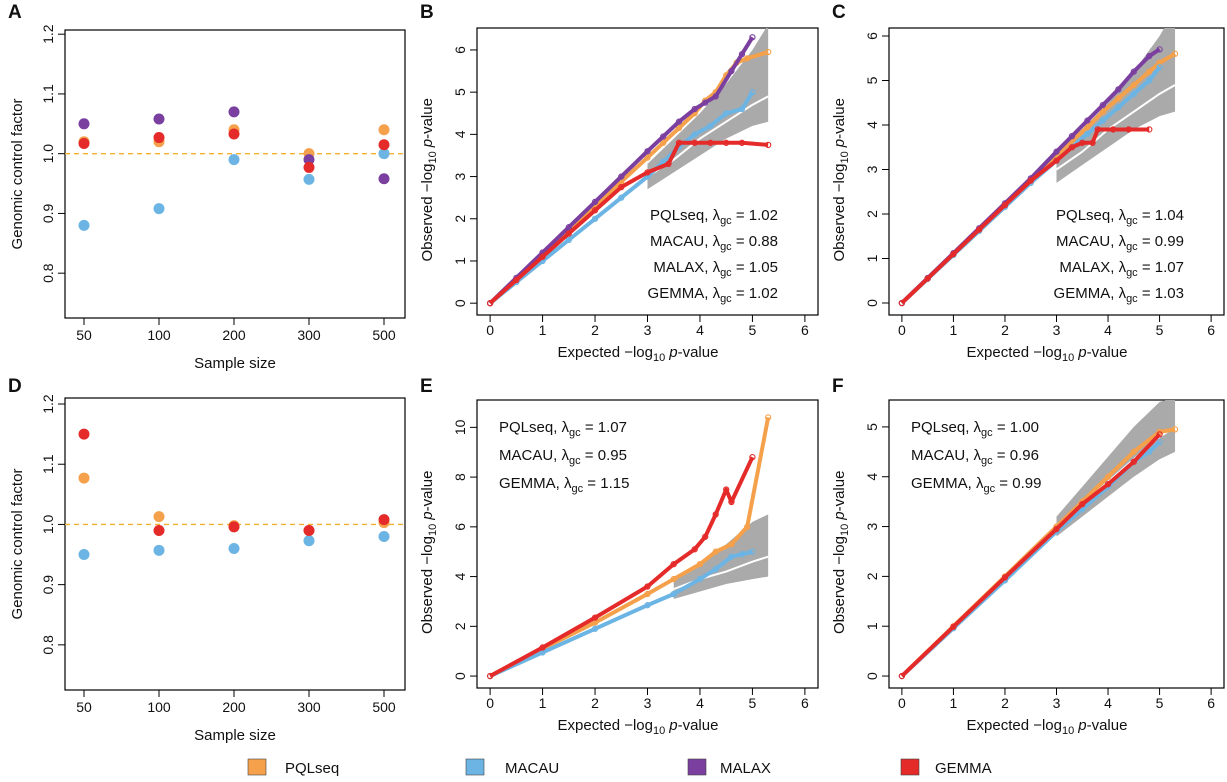 The height and width of the screenshot is (782, 1227). Describe the element at coordinates (595, 330) in the screenshot. I see `x-tick-label: 2` at that location.